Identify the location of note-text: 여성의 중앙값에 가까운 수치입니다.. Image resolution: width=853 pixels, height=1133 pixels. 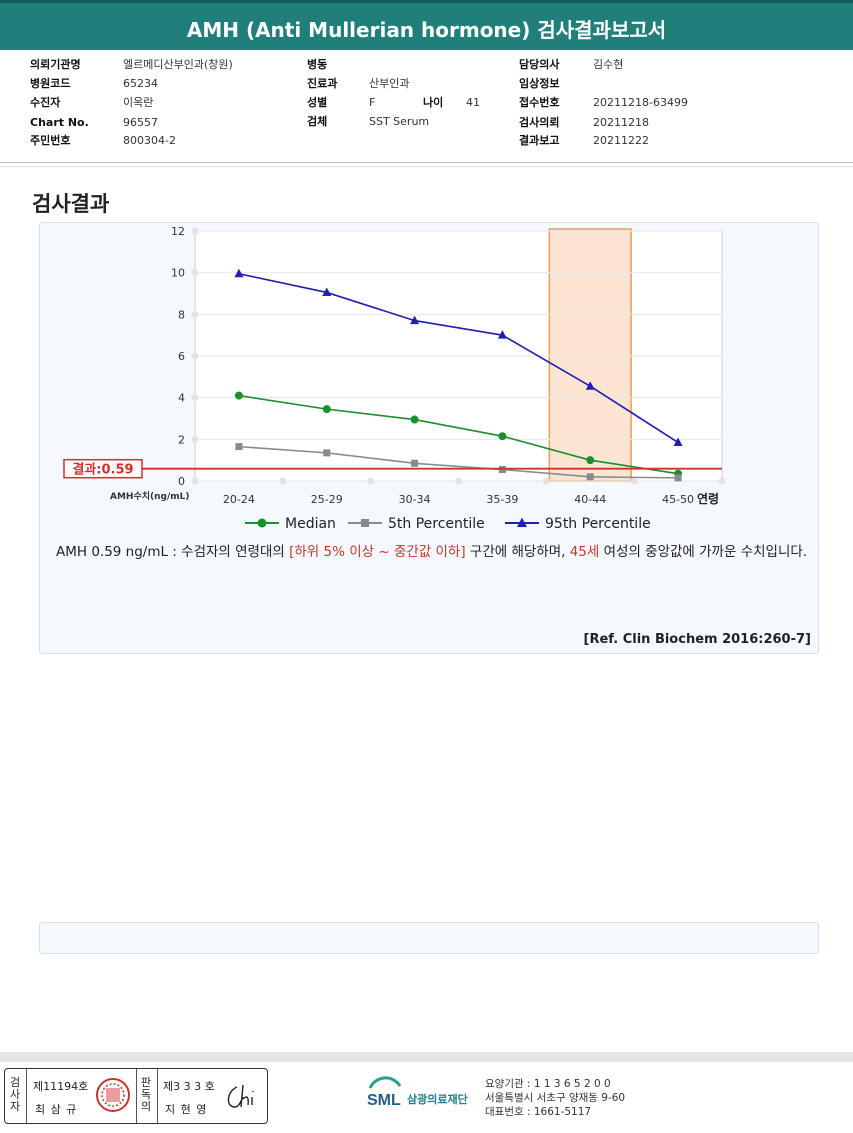
(703, 552).